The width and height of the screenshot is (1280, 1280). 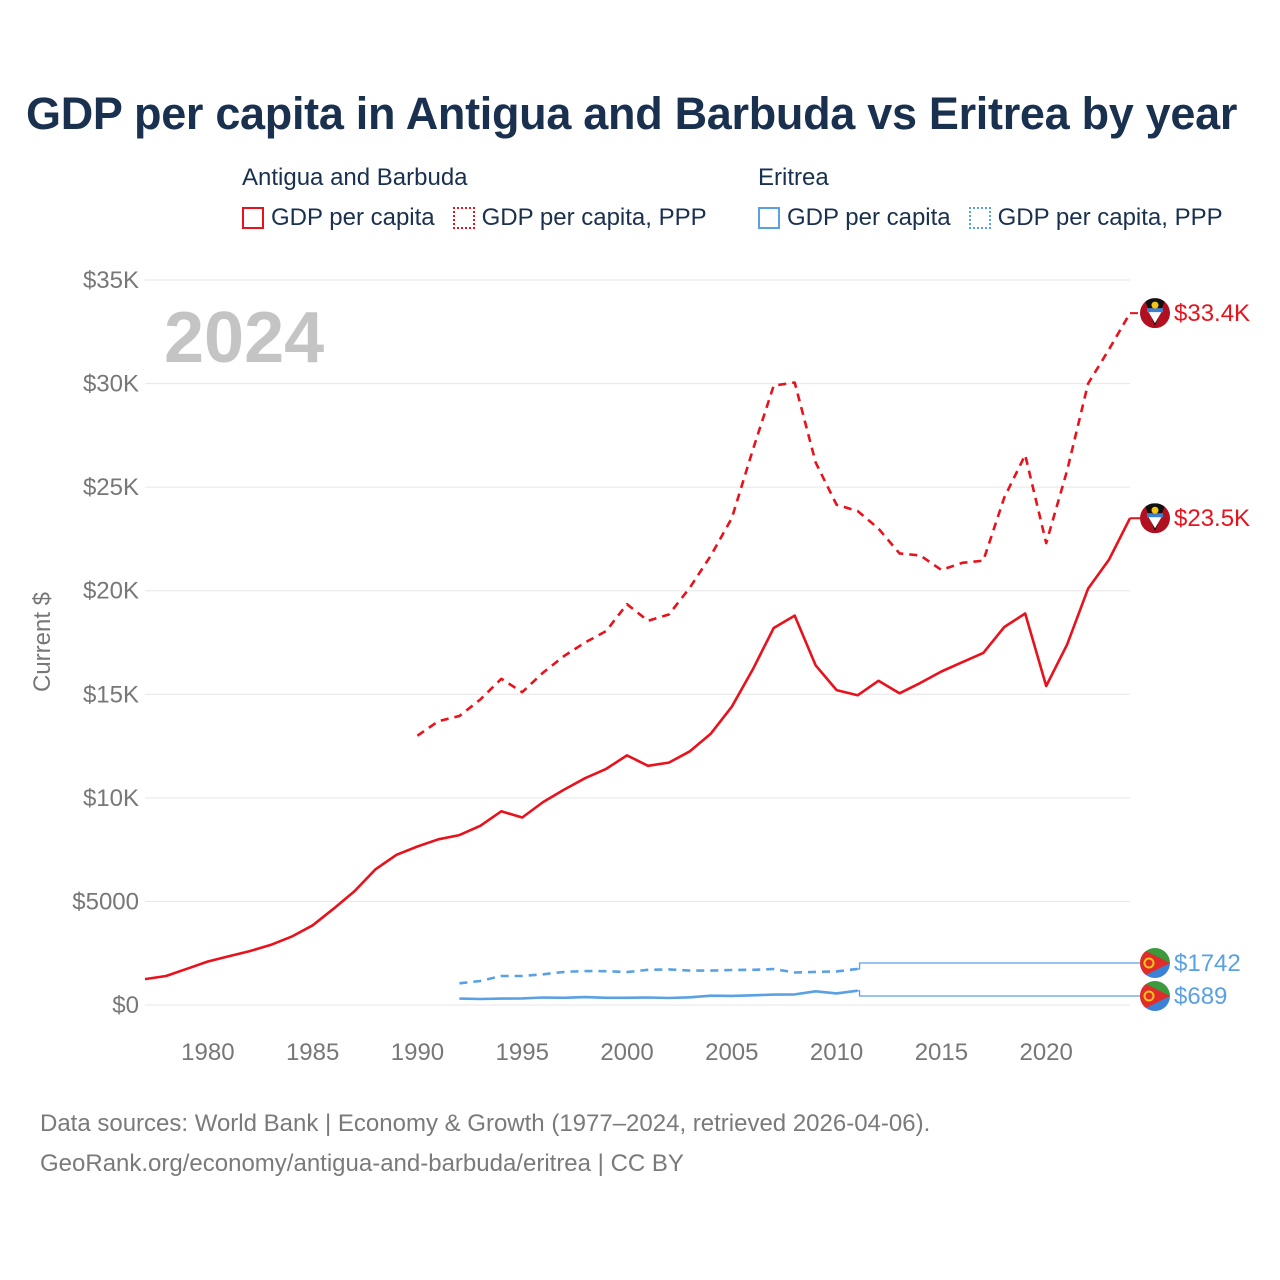 I want to click on y-tick-label: $15K, so click(x=111, y=694).